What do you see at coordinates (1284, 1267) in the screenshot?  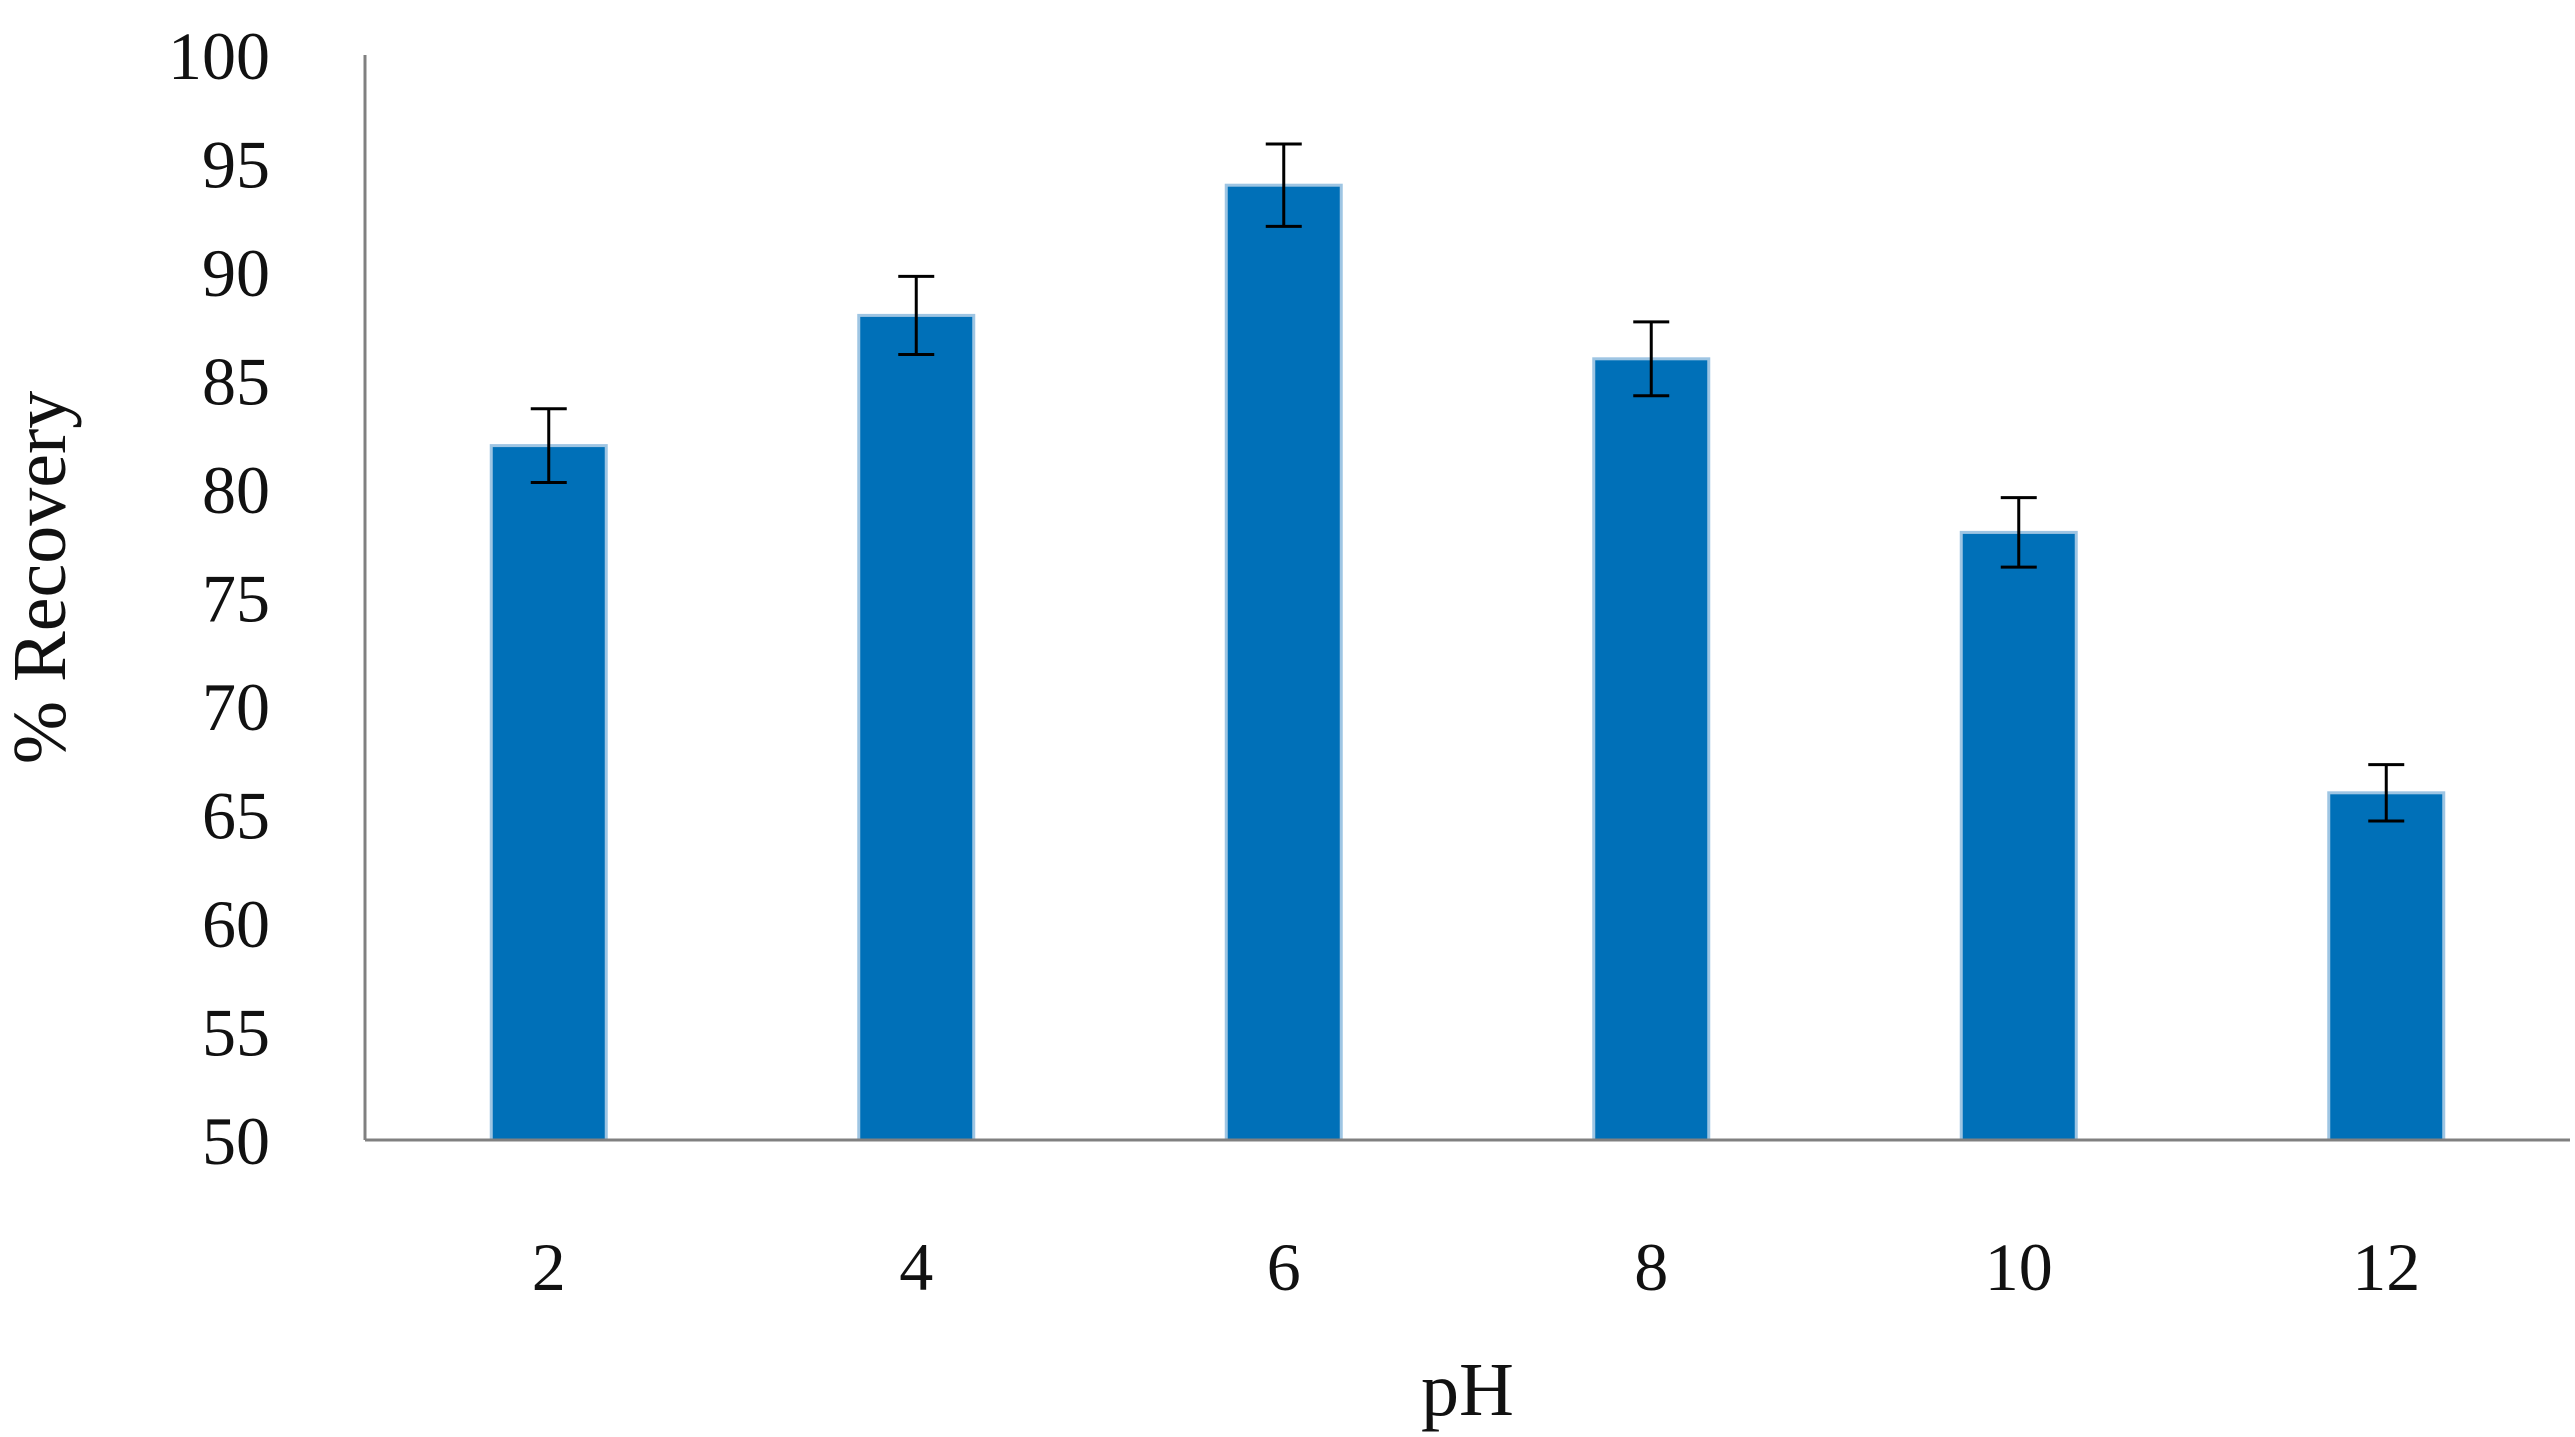 I see `x-tick-label: 6` at bounding box center [1284, 1267].